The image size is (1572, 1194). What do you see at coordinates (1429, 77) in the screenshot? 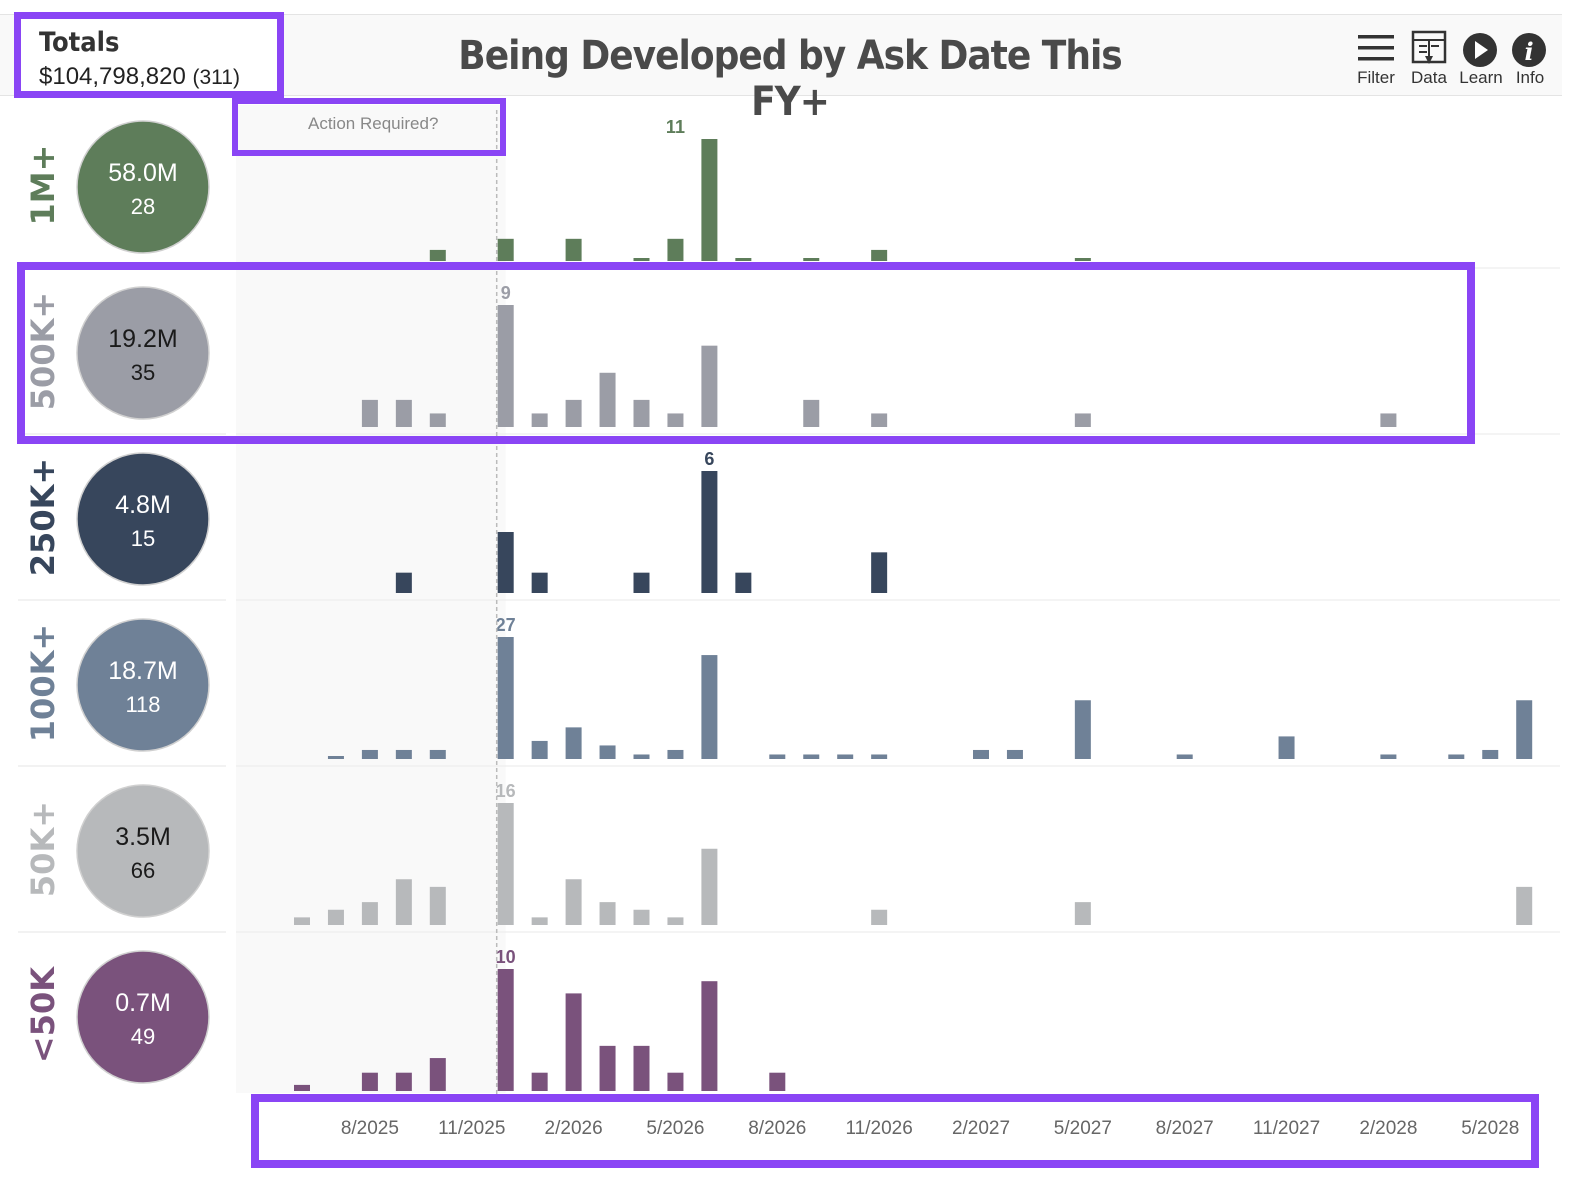
I see `data-label: Data` at bounding box center [1429, 77].